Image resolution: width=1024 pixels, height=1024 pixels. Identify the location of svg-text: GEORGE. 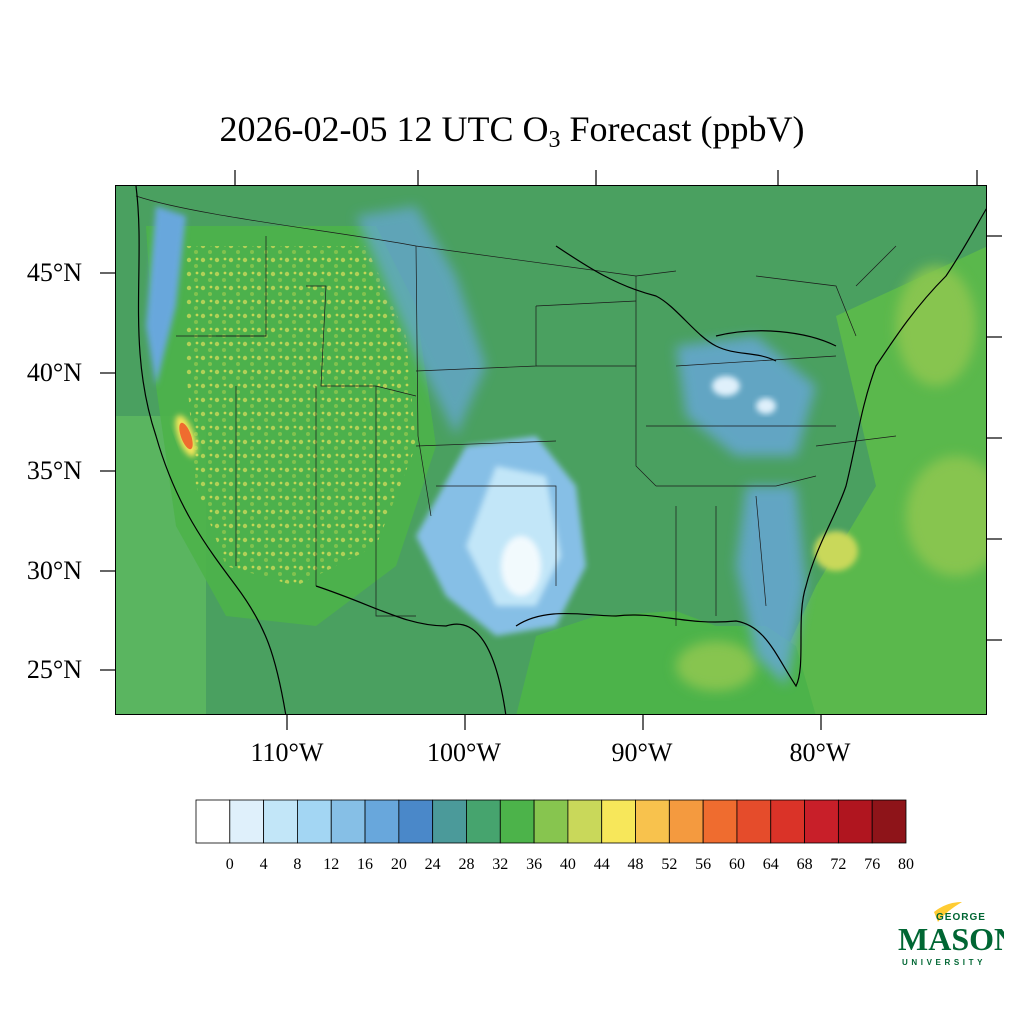
(961, 917).